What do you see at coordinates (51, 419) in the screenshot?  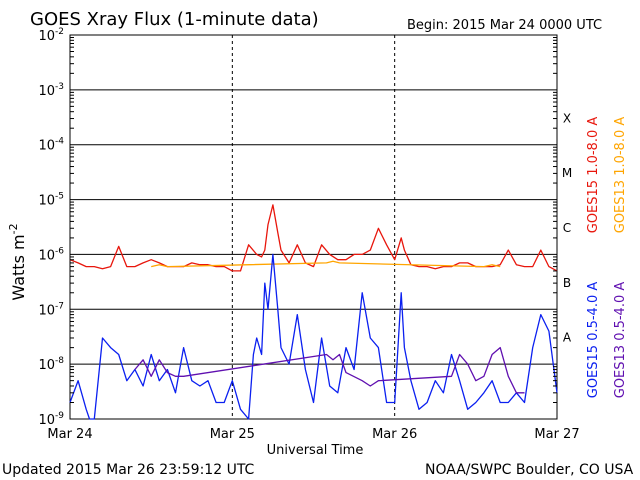 I see `y-tick-label: 10⁻⁹` at bounding box center [51, 419].